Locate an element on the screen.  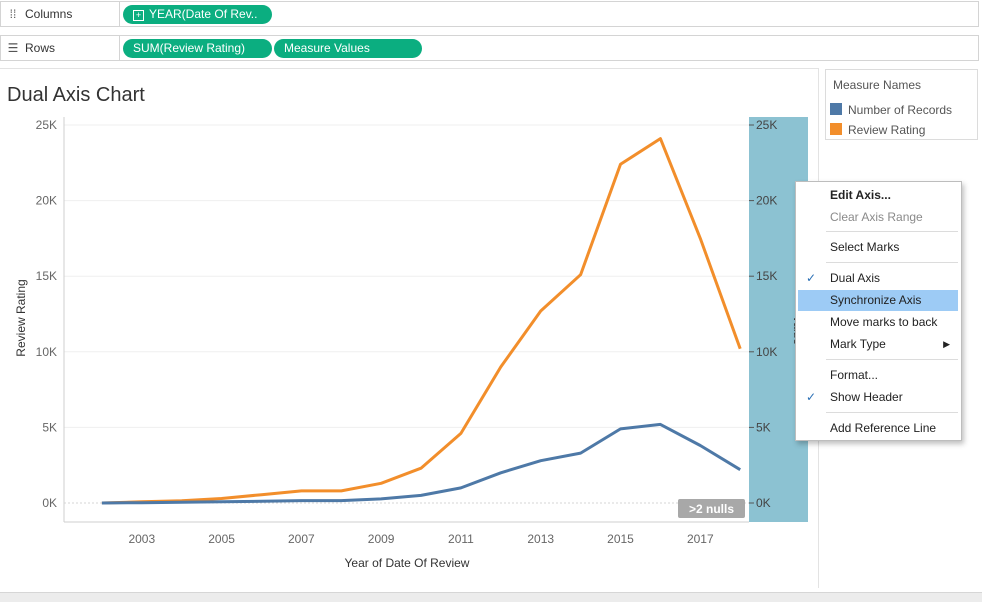
x-tick-label: 2007 is located at coordinates (301, 539).